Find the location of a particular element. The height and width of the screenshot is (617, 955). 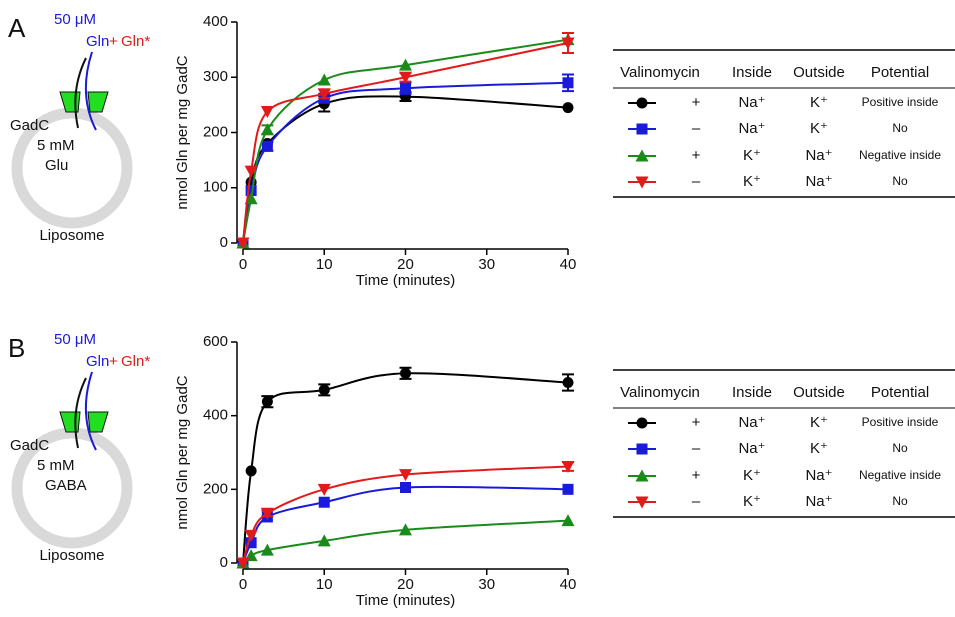

table-header: Outside is located at coordinates (819, 72).